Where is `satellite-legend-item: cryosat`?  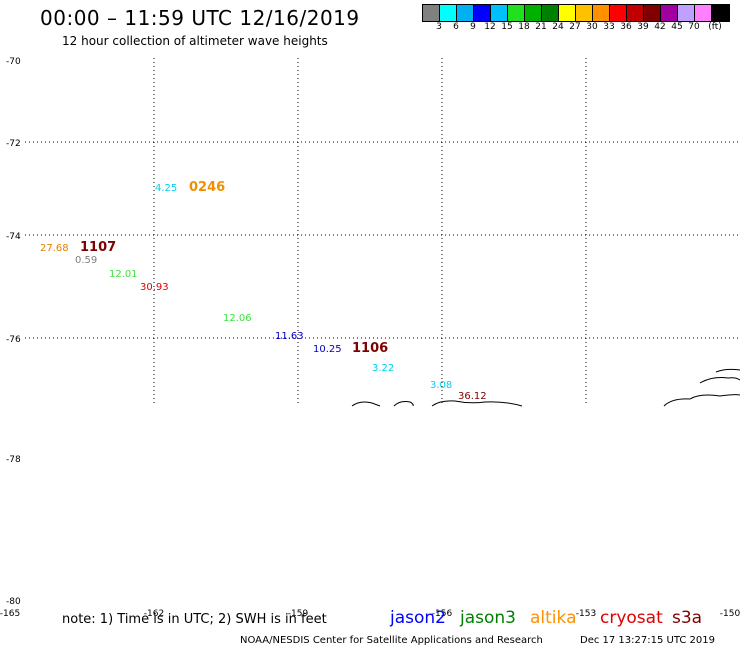 satellite-legend-item: cryosat is located at coordinates (631, 618).